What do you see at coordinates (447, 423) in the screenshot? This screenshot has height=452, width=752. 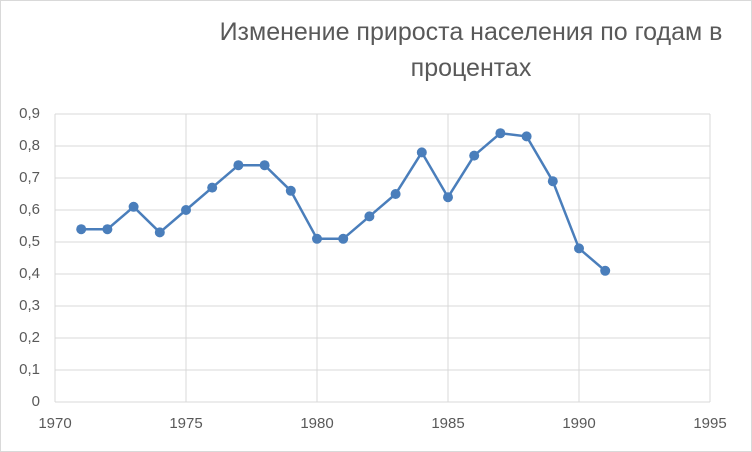 I see `x-tick-label: 1985` at bounding box center [447, 423].